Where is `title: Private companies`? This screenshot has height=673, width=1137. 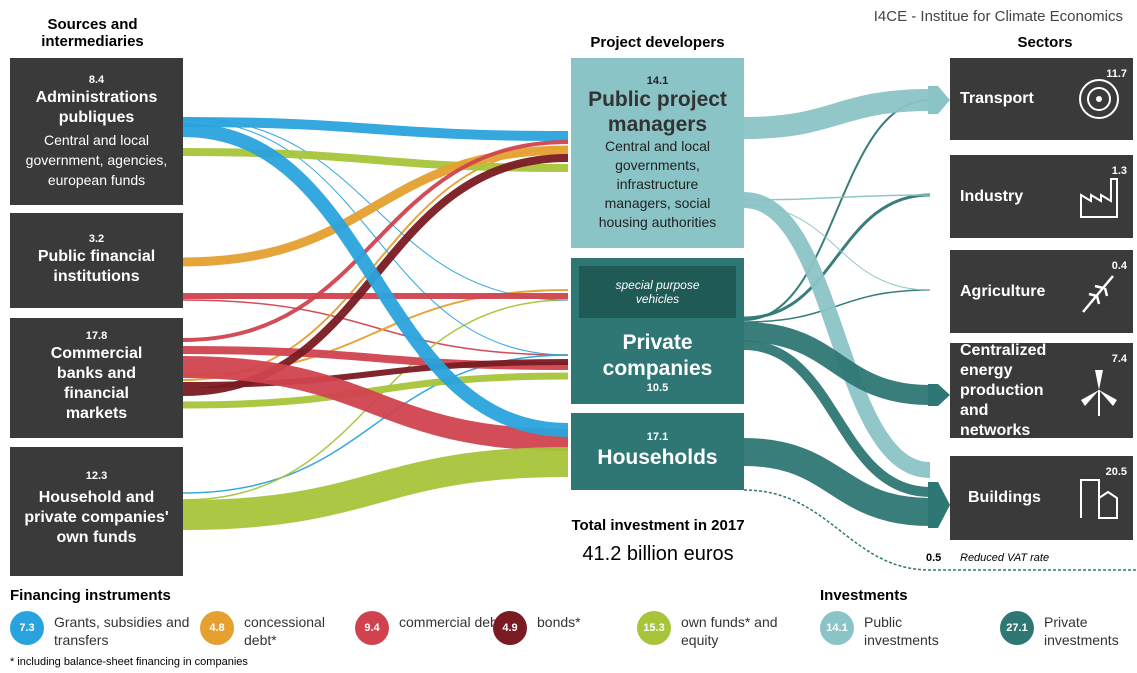 title: Private companies is located at coordinates (657, 355).